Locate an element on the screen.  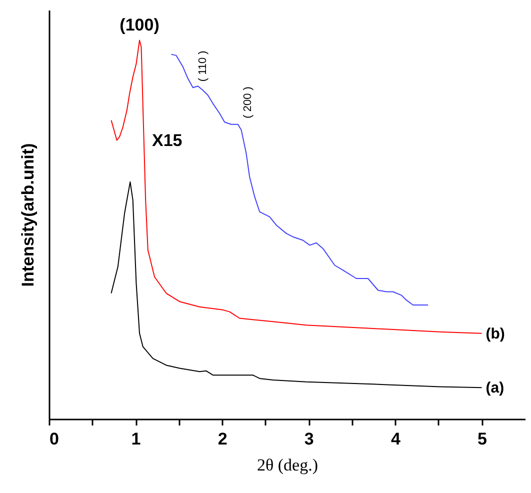
y-axis-title: Intensity(arb.unit) is located at coordinates (28, 215).